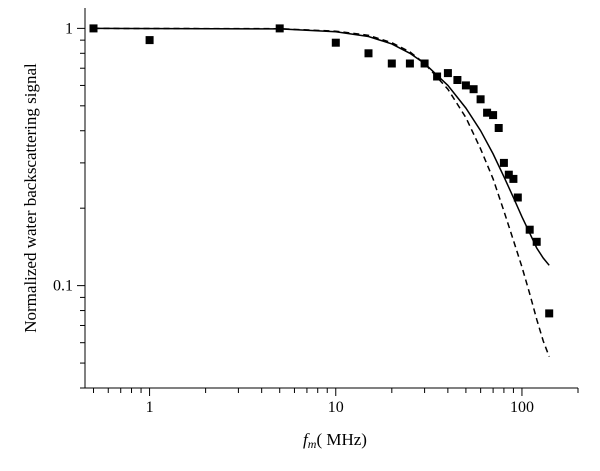 The height and width of the screenshot is (471, 600). Describe the element at coordinates (150, 407) in the screenshot. I see `x-tick-label: 1` at that location.